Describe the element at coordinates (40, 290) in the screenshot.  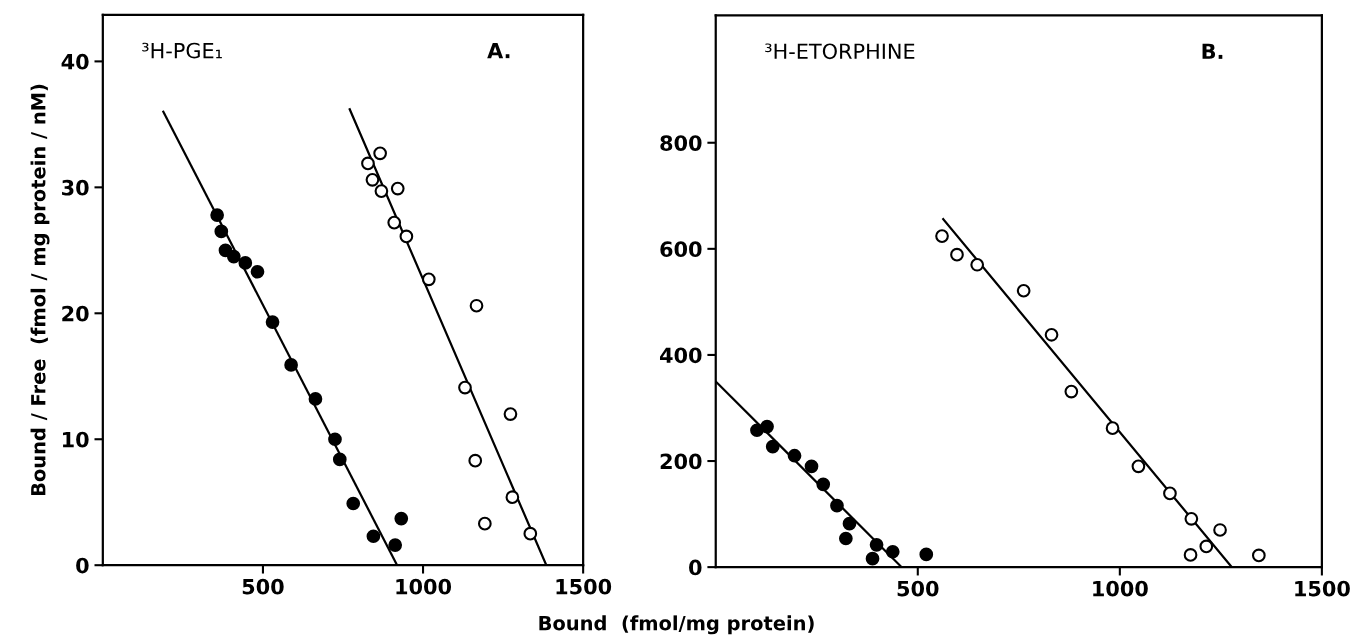
I see `y-axis-title: Bound / Free (fmol / mg protein / nM)` at that location.